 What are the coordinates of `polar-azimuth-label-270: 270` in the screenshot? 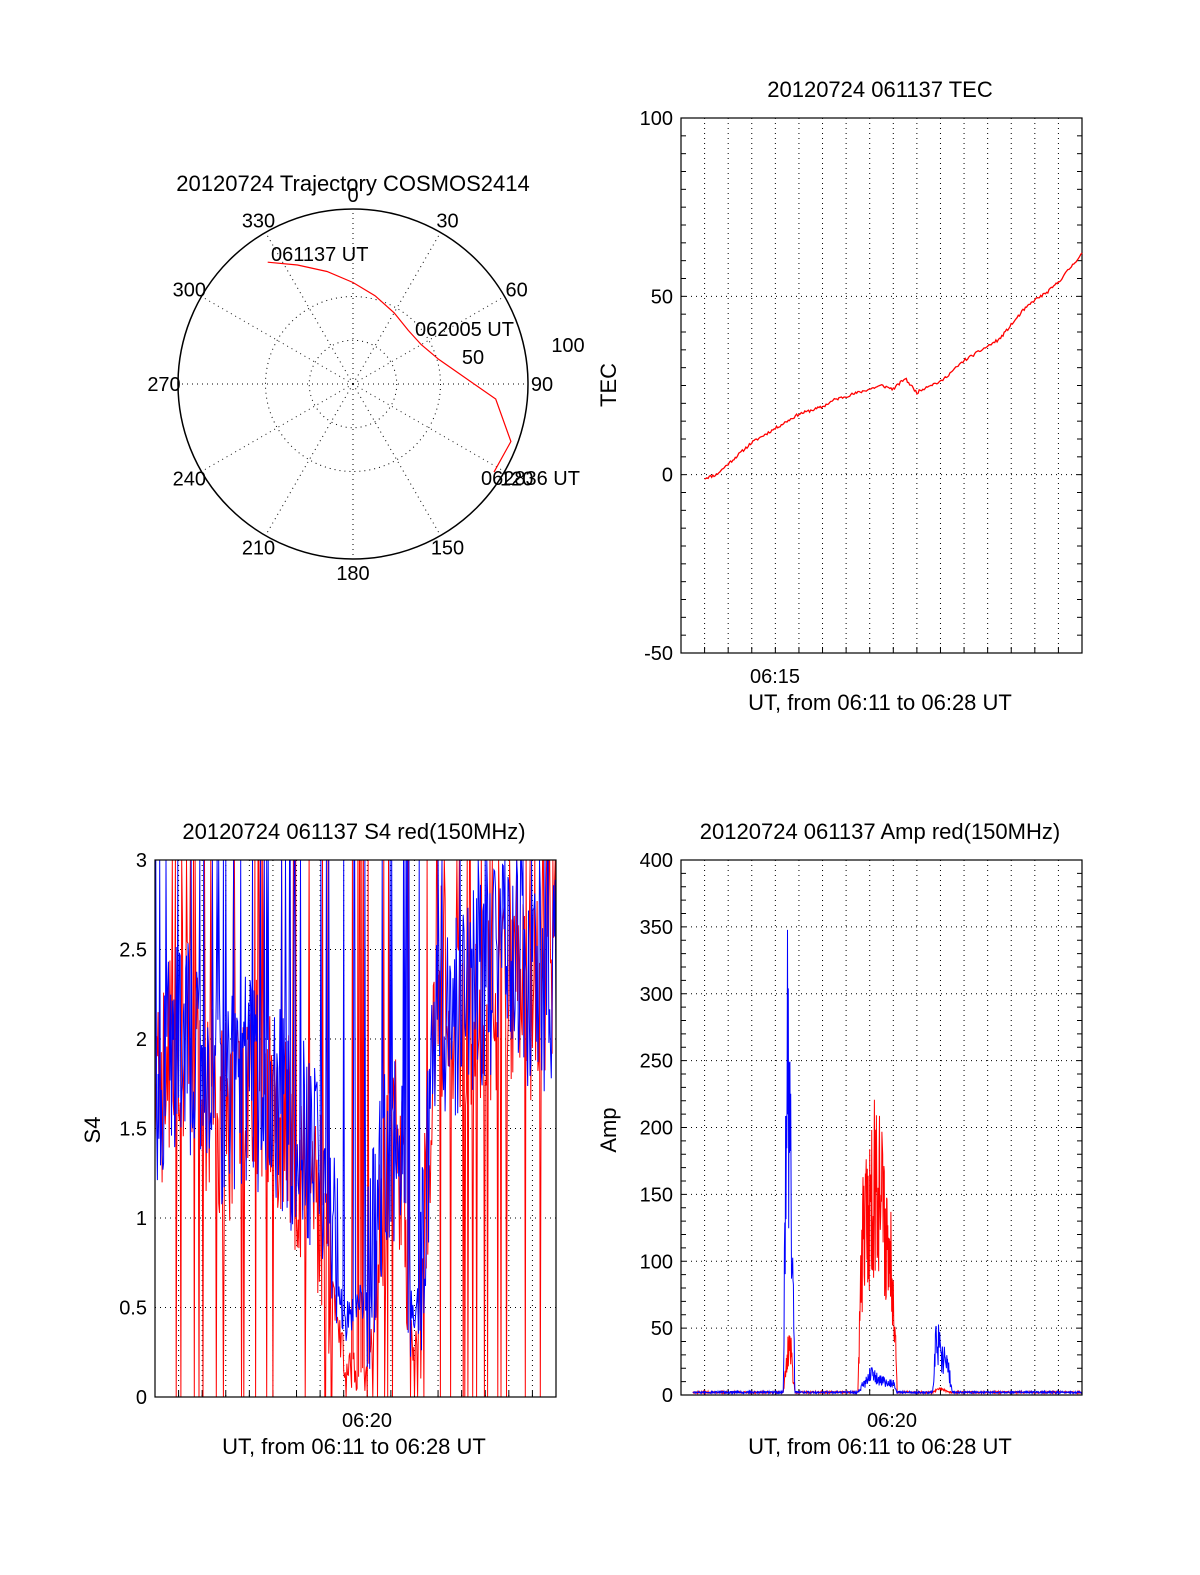 It's located at (163, 385).